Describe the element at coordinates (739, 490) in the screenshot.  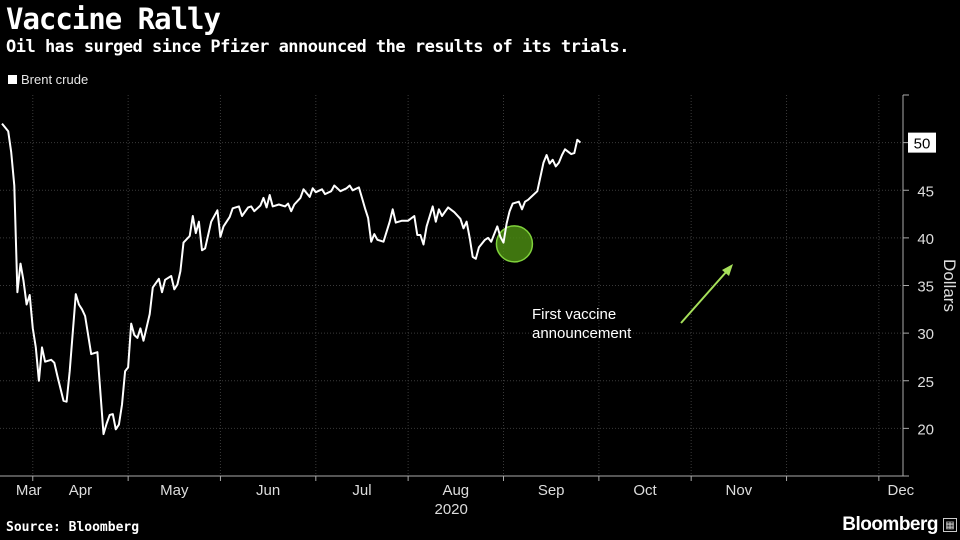
I see `x-tick-label: Nov` at that location.